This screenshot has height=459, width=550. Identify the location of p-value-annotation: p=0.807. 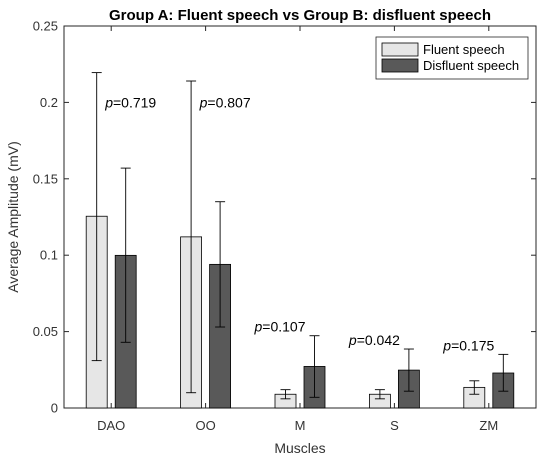
(225, 102).